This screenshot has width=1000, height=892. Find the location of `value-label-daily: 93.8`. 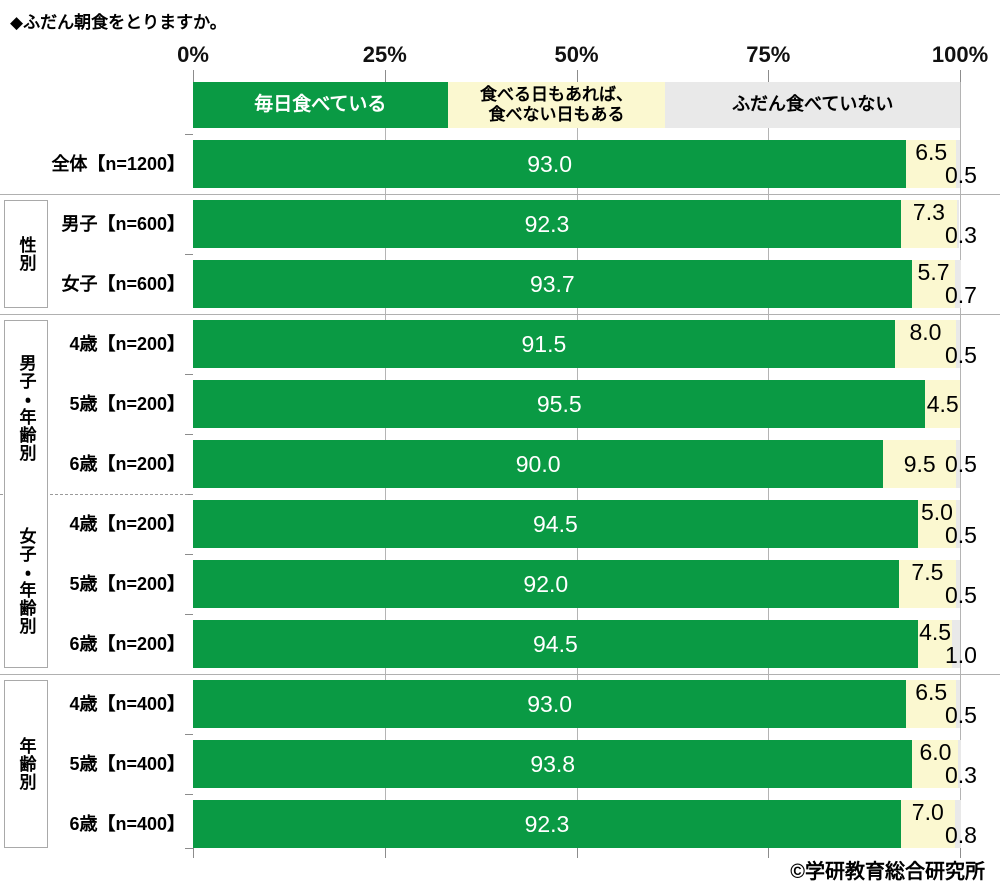

value-label-daily: 93.8 is located at coordinates (553, 764).